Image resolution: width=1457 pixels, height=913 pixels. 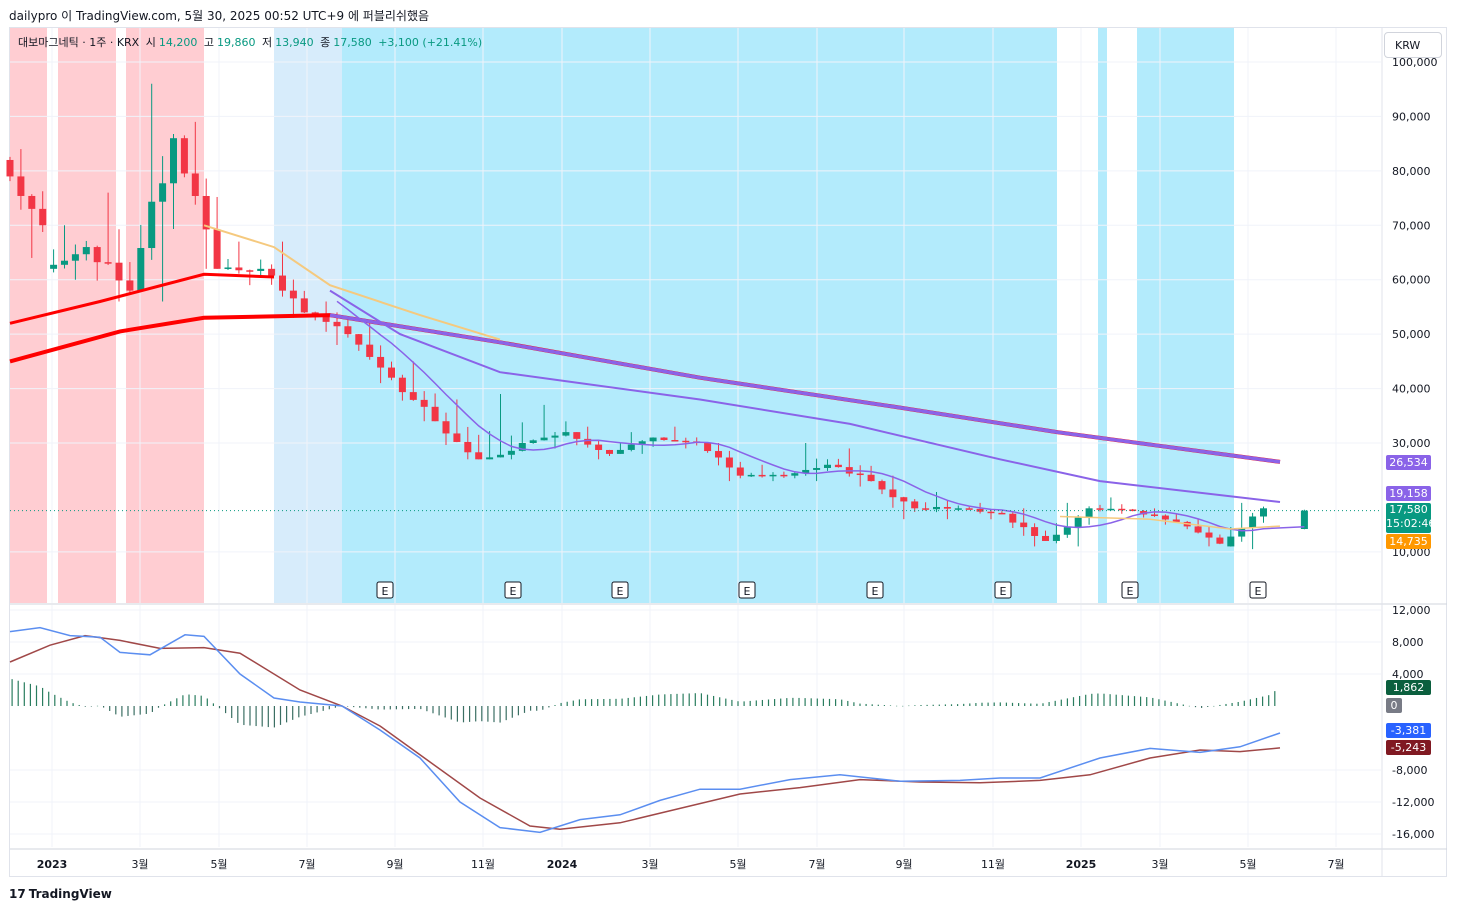 I want to click on earnings-marker-label: E, so click(x=875, y=591).